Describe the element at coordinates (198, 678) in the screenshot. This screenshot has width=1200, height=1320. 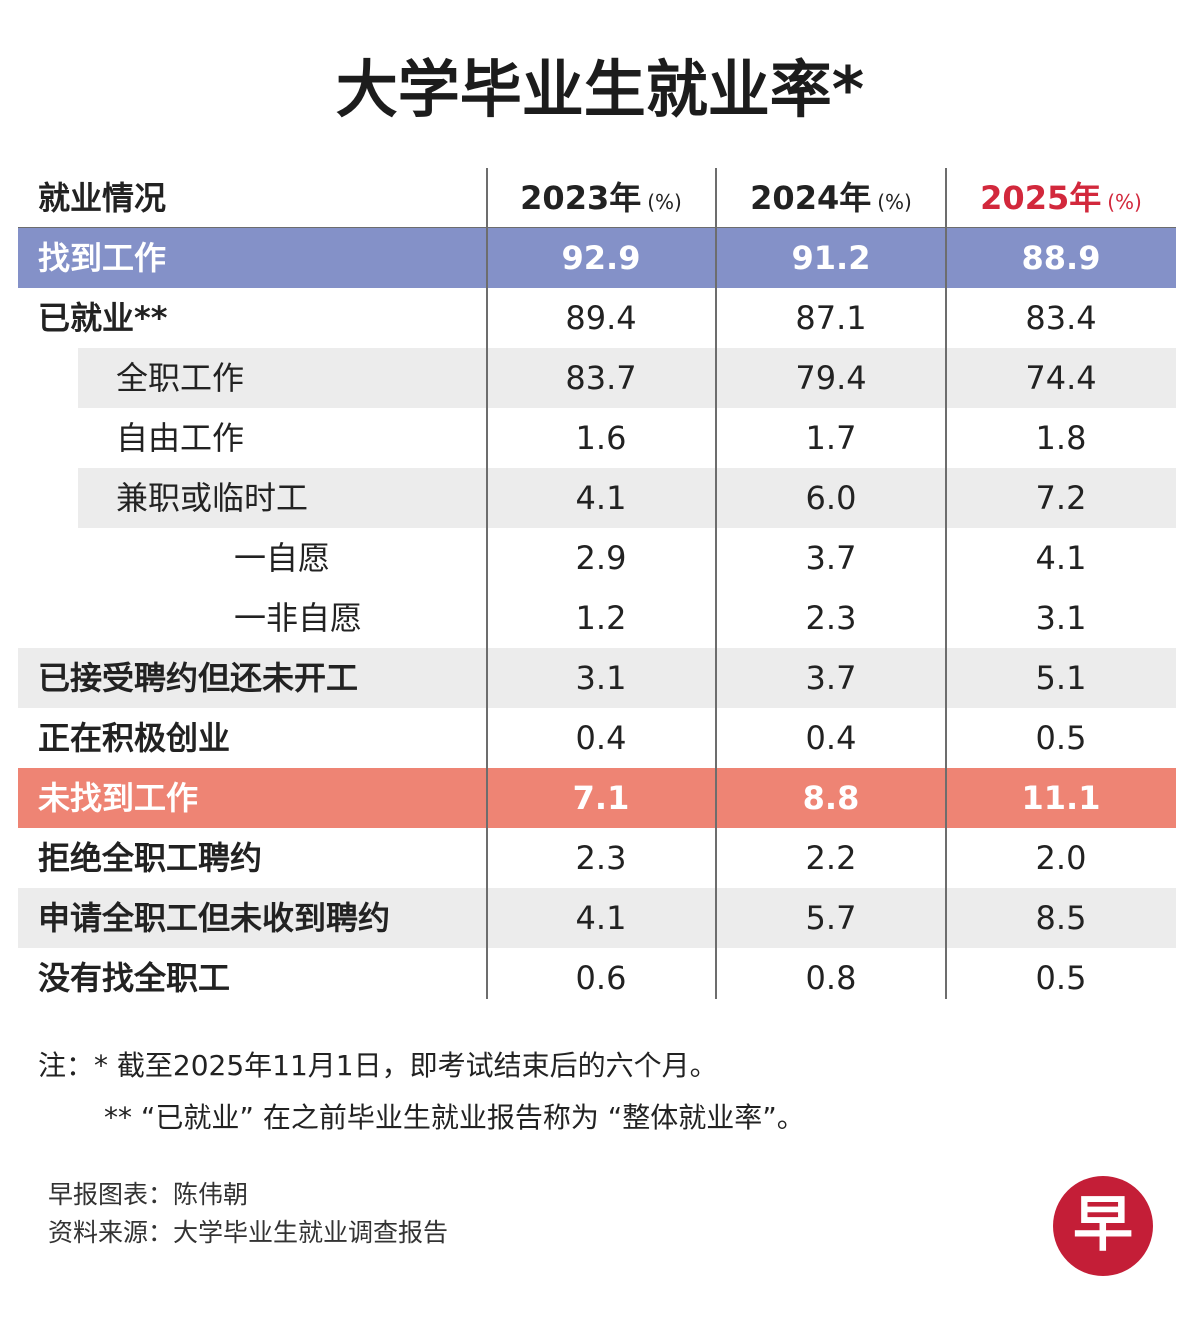
I see `row-label: 已接受聘约但还未开工` at that location.